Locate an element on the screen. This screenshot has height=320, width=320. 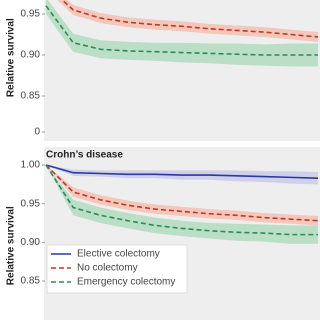
y-tick-label: 1.00 is located at coordinates (31, 165).